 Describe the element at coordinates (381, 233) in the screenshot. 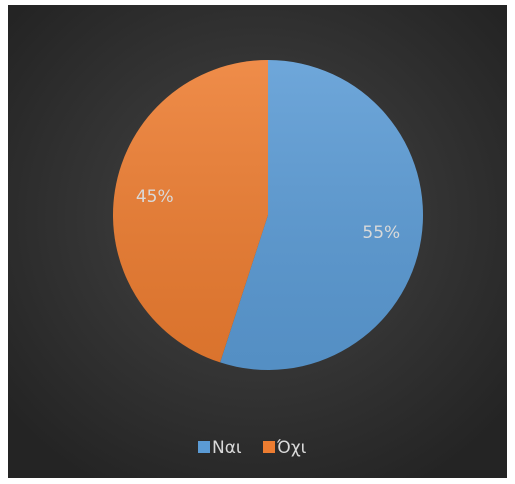

I see `data-label: 55%` at that location.